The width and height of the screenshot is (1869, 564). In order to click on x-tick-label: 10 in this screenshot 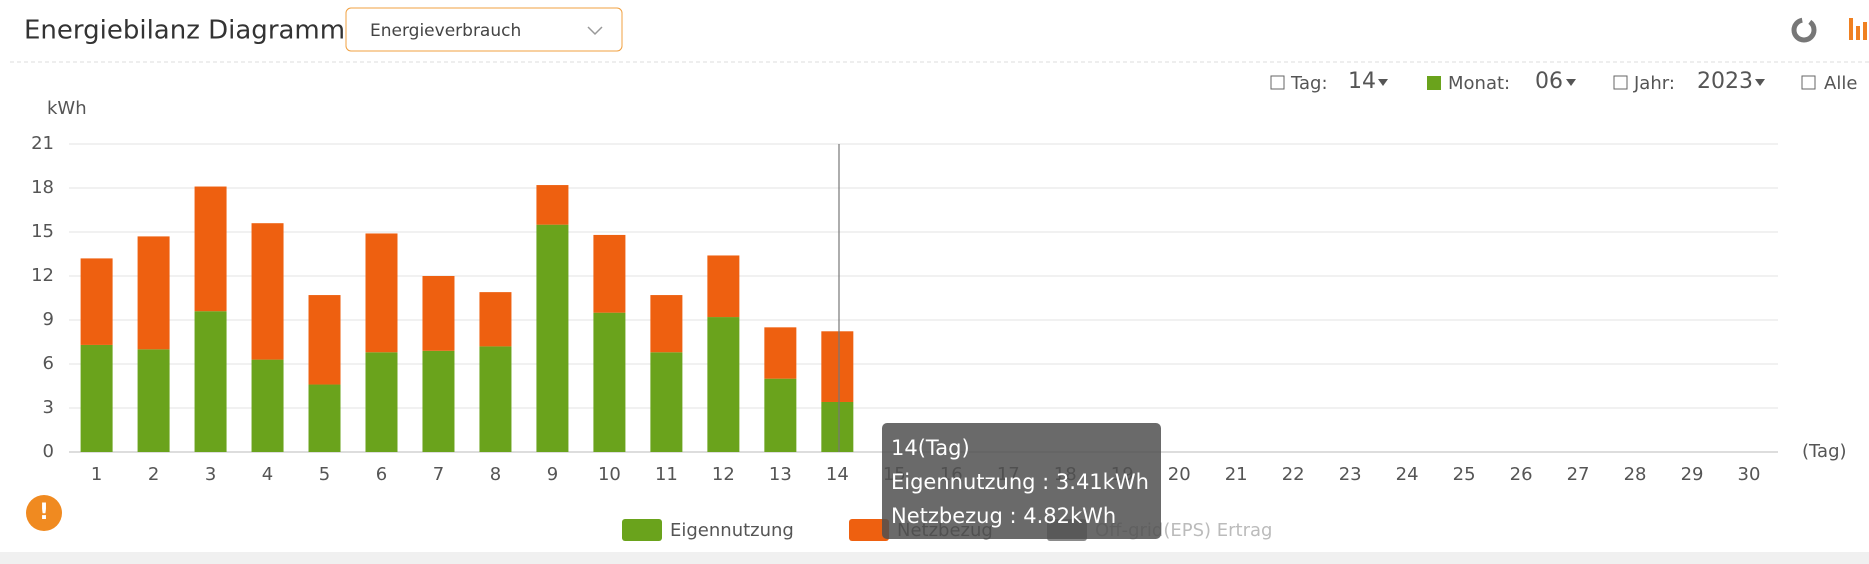, I will do `click(609, 474)`.